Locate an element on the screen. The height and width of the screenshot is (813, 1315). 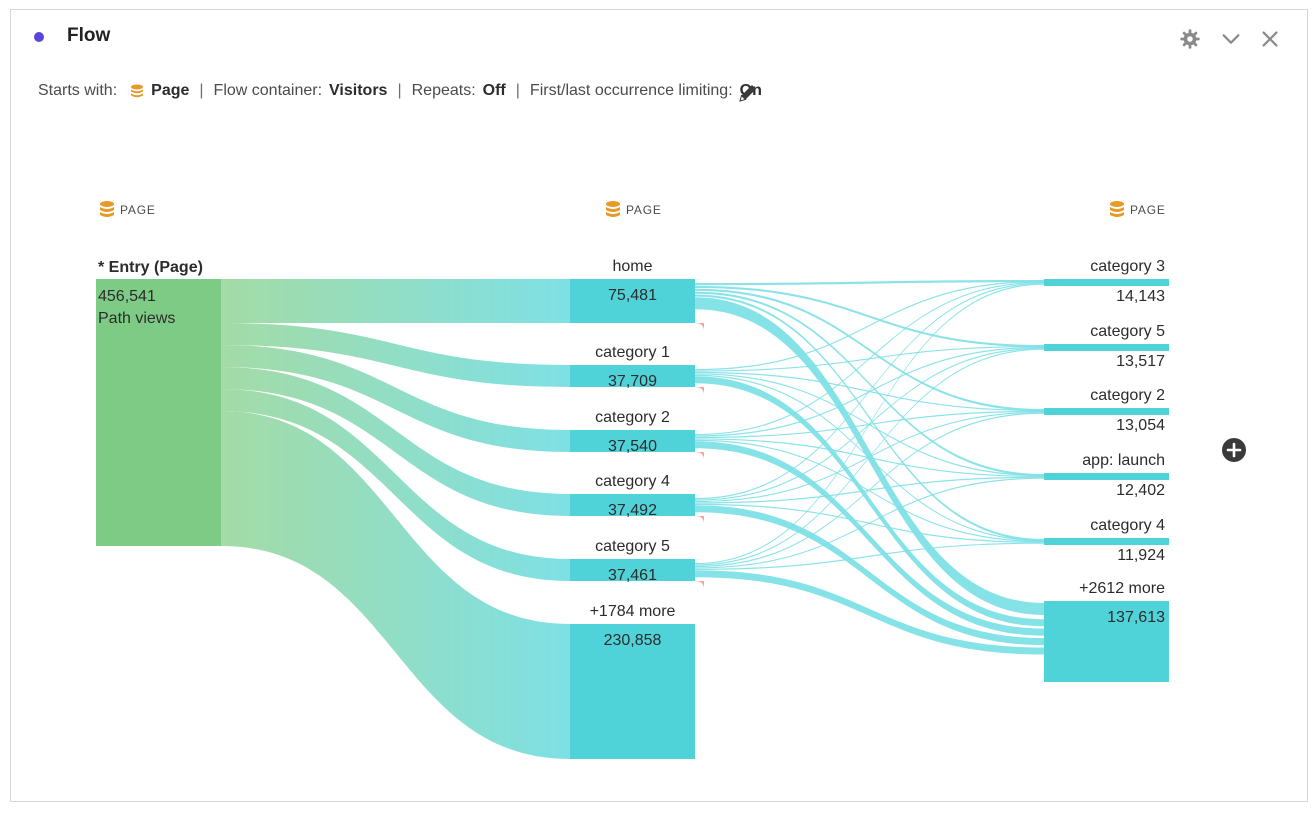
entry-node-label: * Entry (Page) is located at coordinates (150, 267).